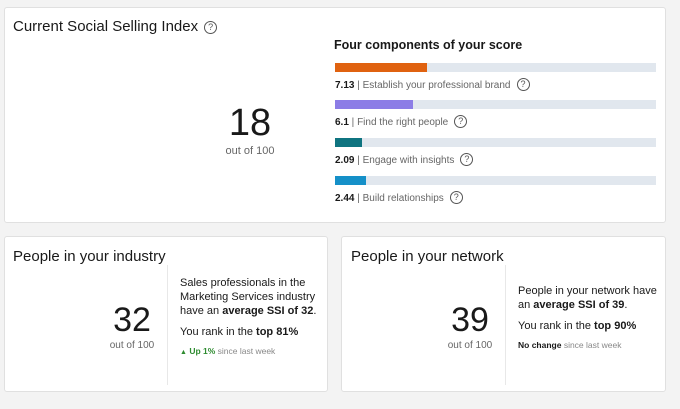 Image resolution: width=680 pixels, height=409 pixels. Describe the element at coordinates (250, 123) in the screenshot. I see `ssi-score: 18` at that location.